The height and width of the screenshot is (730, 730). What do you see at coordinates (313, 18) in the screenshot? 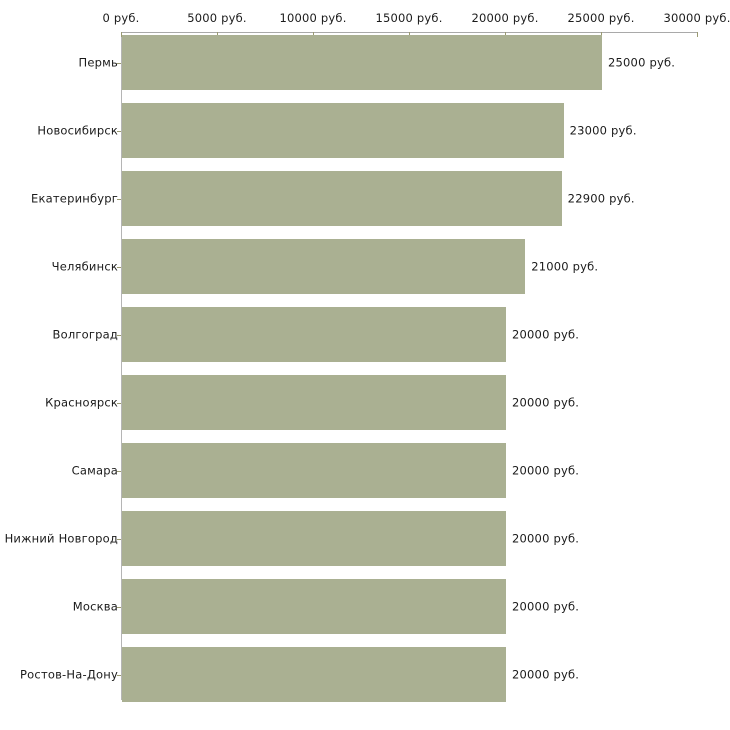
I see `x-axis-tick-label: 10000 руб.` at bounding box center [313, 18].